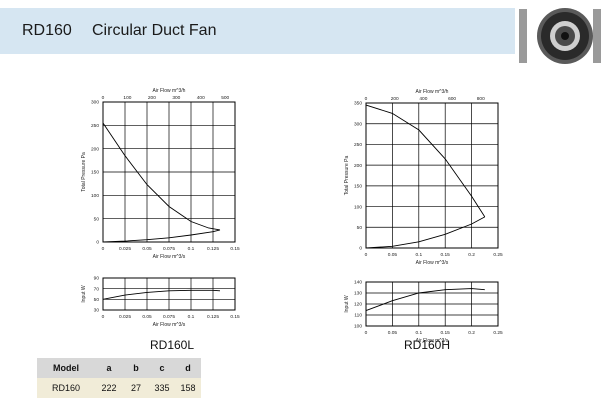  I want to click on x-top-tick-label: 800, so click(481, 99).